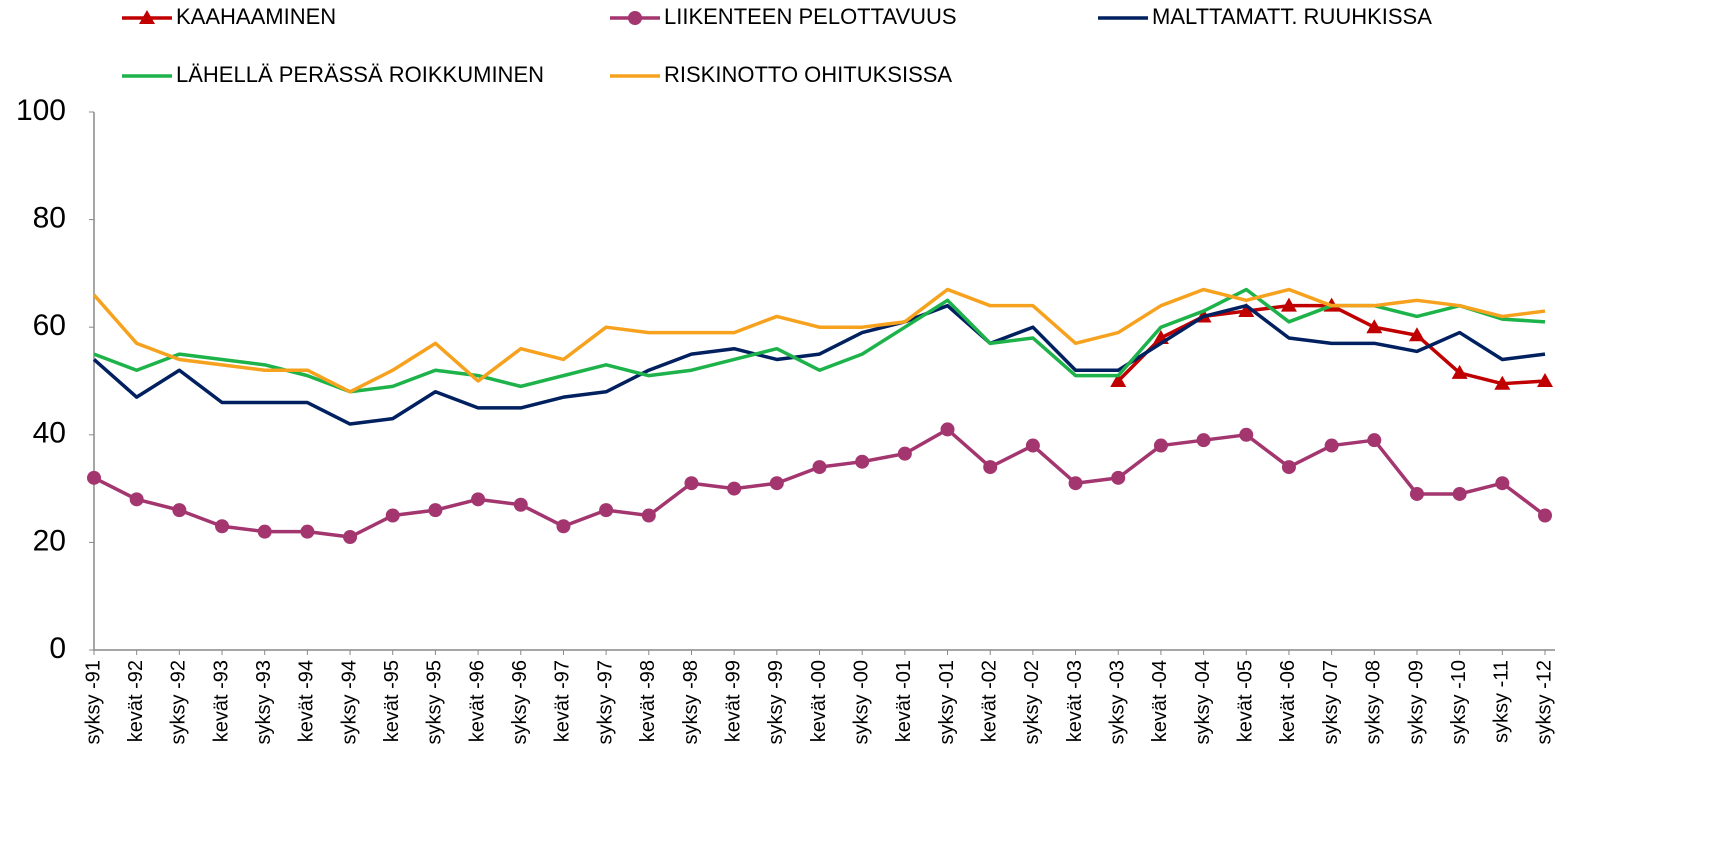  What do you see at coordinates (808, 74) in the screenshot?
I see `legend-label: RISKINOTTO OHITUKSISSA` at bounding box center [808, 74].